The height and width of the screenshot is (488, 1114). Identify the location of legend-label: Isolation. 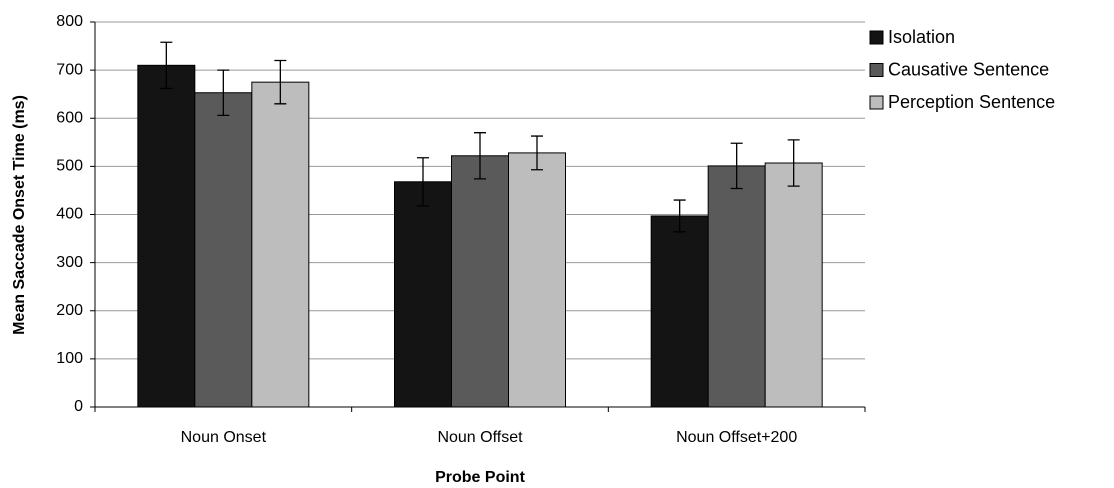
(921, 37).